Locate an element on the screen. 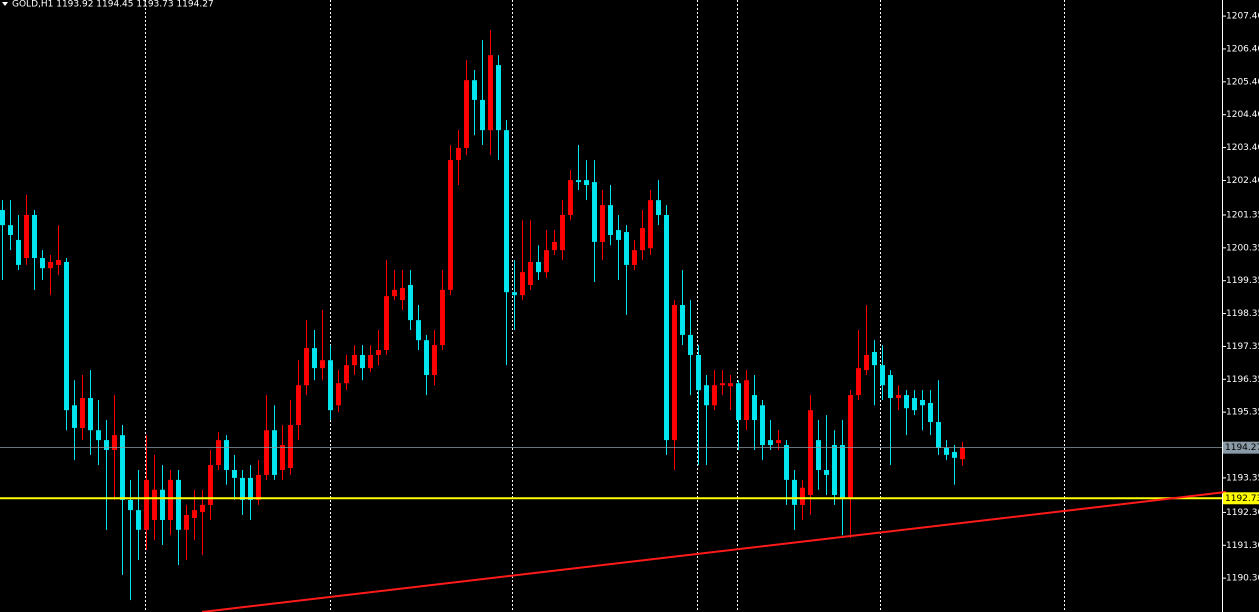 The image size is (1259, 612). price-label-box is located at coordinates (1241, 447).